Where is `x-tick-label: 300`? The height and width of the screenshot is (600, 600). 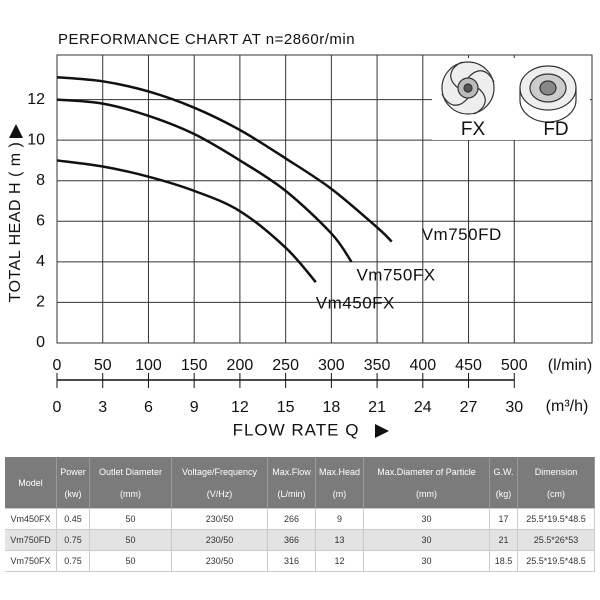
x-tick-label: 300 is located at coordinates (331, 365).